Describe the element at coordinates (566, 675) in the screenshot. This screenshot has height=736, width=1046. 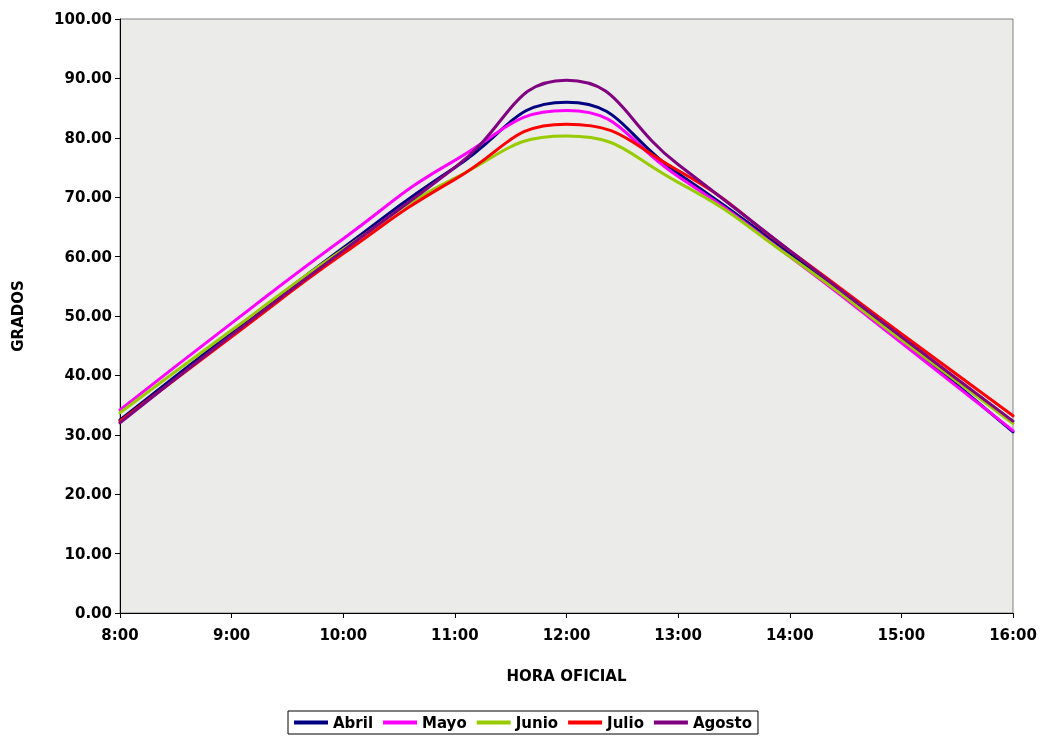
I see `x-axis-title: HORA OFICIAL` at that location.